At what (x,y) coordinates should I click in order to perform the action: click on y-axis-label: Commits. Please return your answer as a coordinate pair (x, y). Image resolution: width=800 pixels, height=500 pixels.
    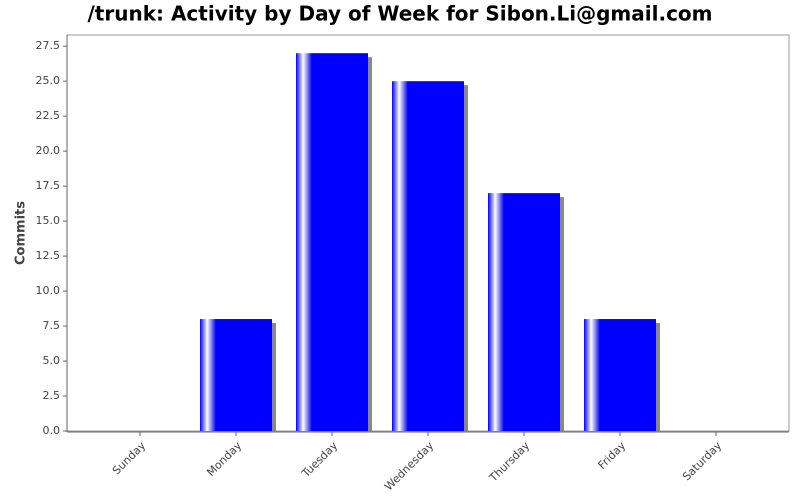
    Looking at the image, I should click on (21, 233).